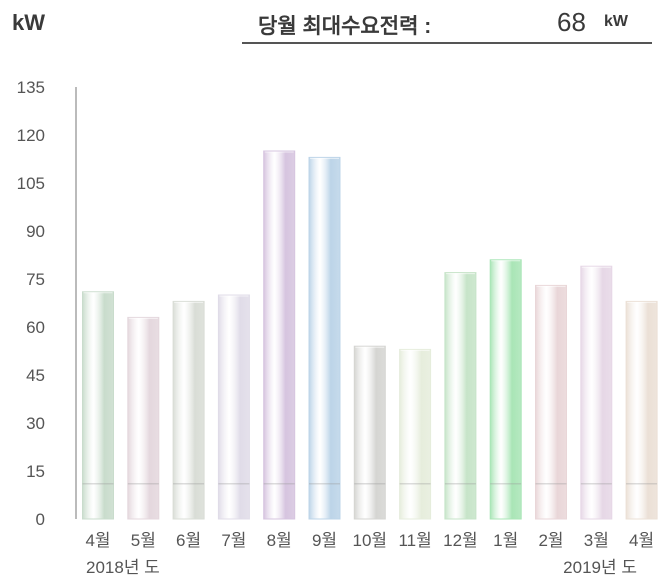 Image resolution: width=661 pixels, height=580 pixels. I want to click on y-tick-label: 45, so click(35, 375).